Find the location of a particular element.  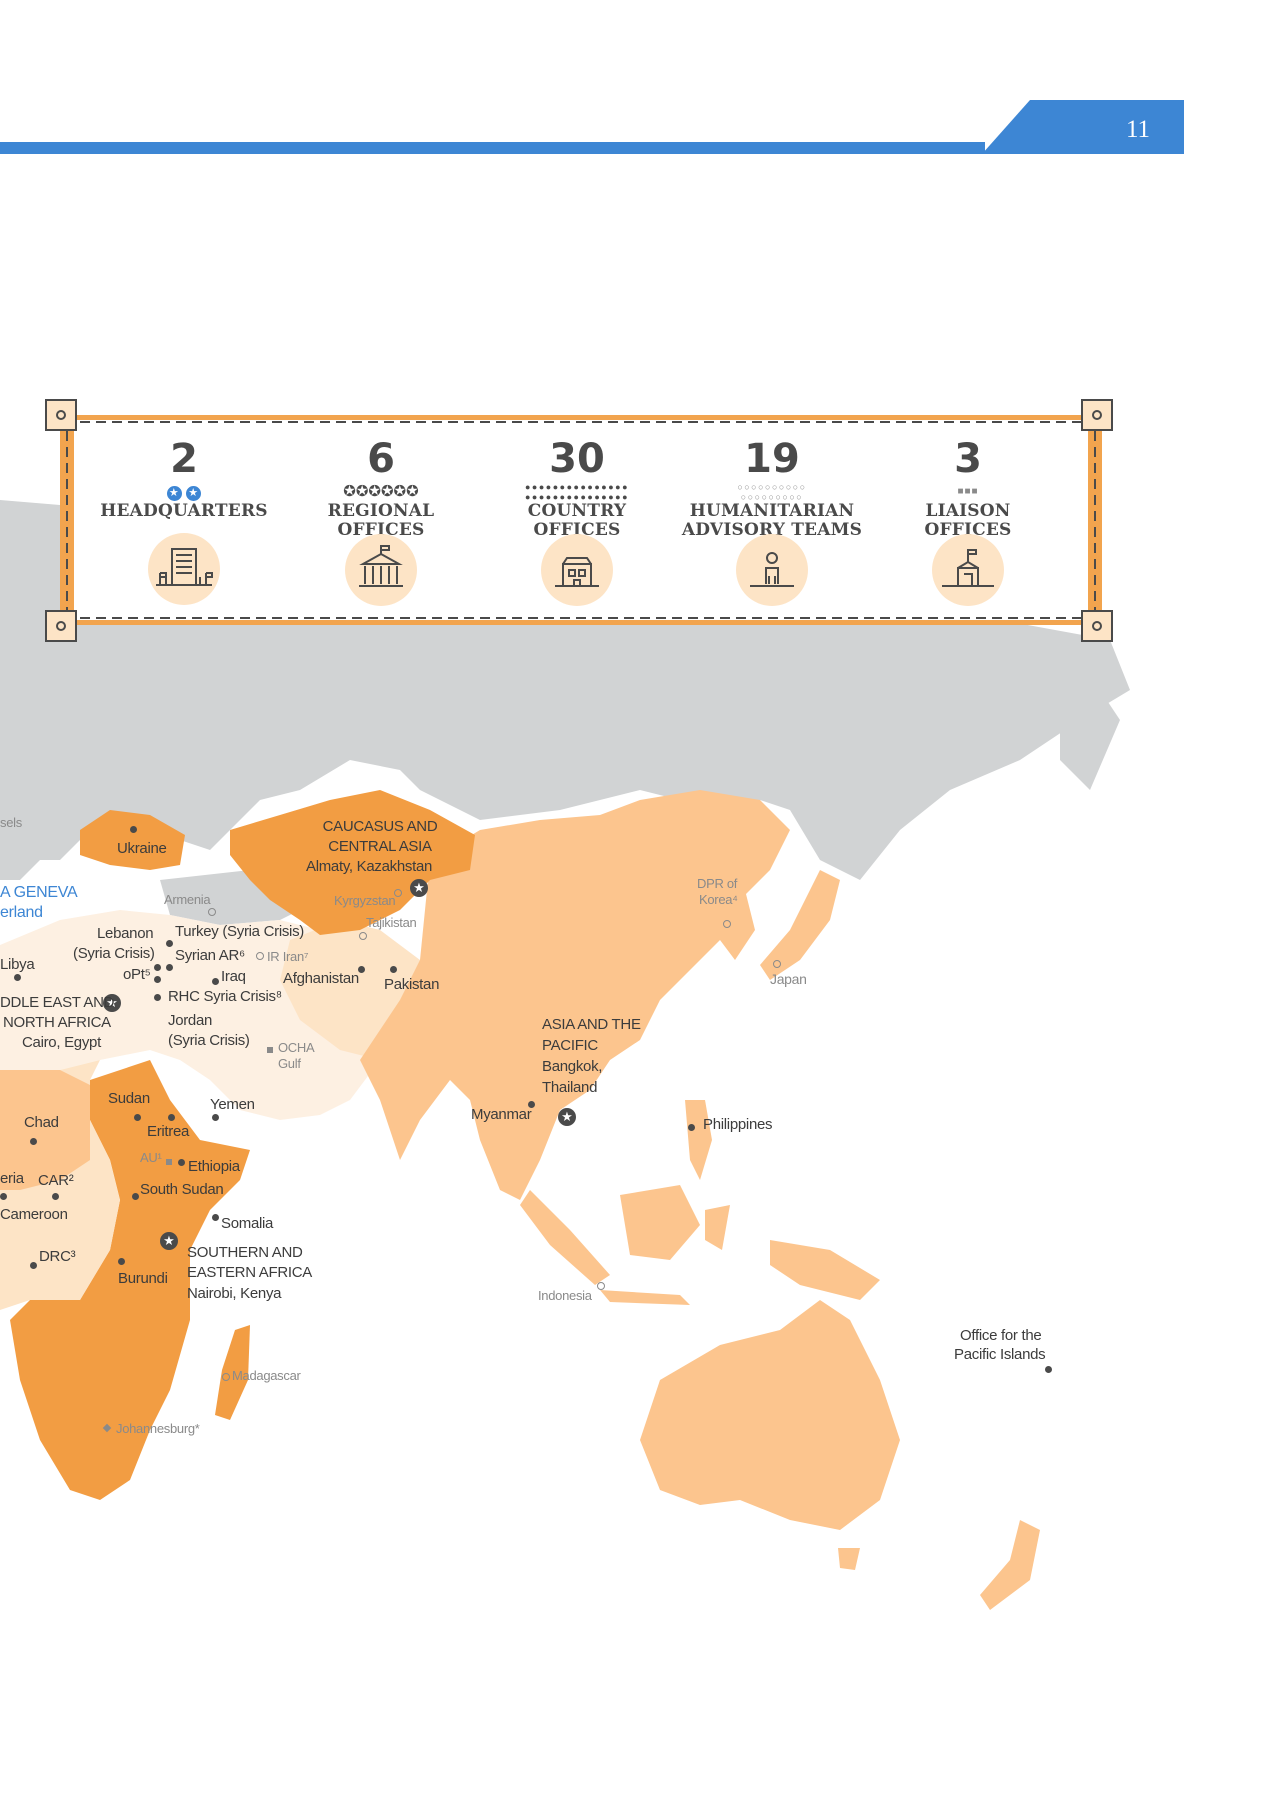

label-sea-3: Nairobi, Kenya is located at coordinates (234, 1293).